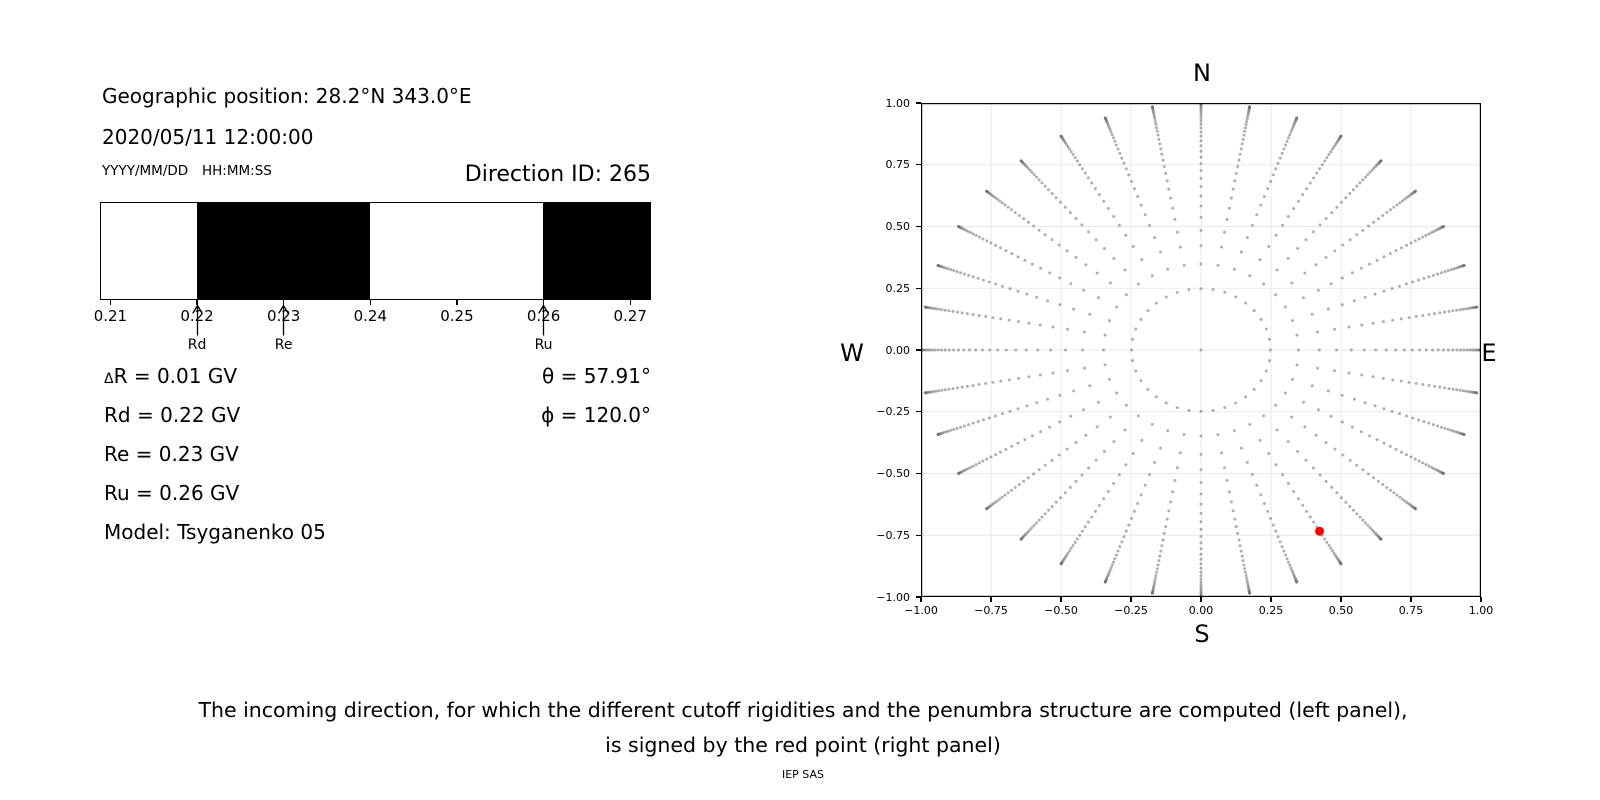 The height and width of the screenshot is (800, 1600). I want to click on marker-label-re: Re, so click(283, 344).